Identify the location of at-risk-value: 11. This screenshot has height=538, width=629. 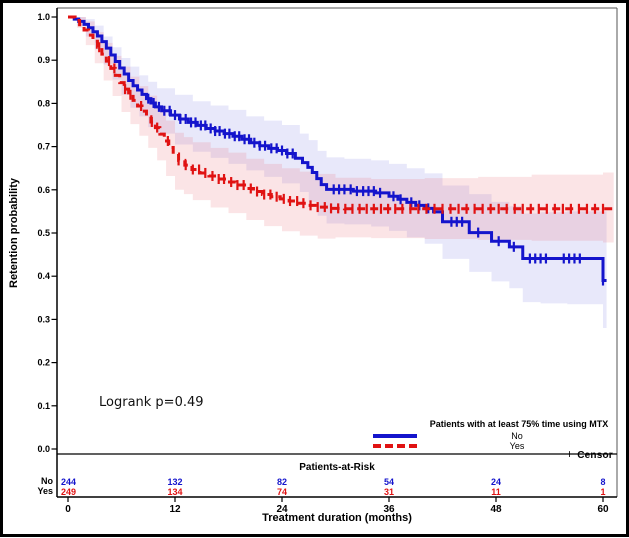
(496, 492).